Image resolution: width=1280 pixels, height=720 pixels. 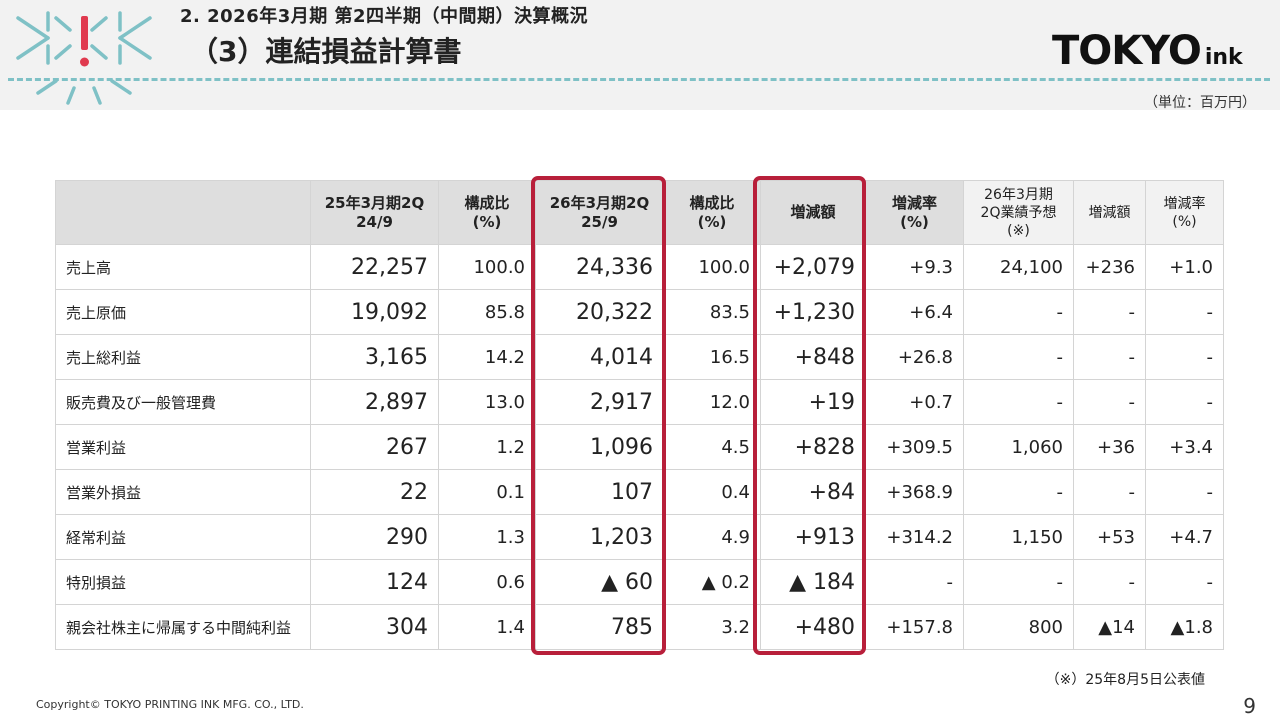 What do you see at coordinates (1223, 57) in the screenshot?
I see `brand-sub: ink` at bounding box center [1223, 57].